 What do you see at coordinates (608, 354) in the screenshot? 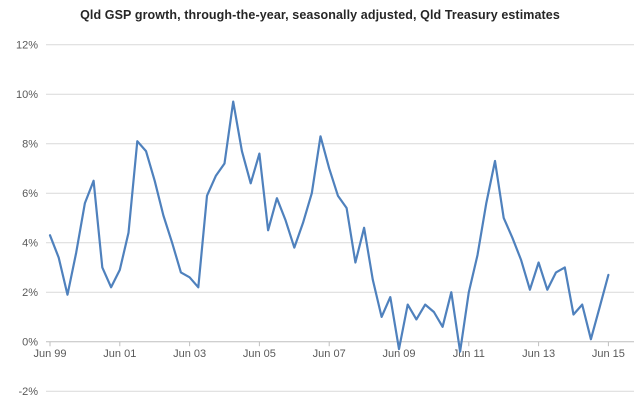
I see `x-tick-label: Jun 15` at bounding box center [608, 354].